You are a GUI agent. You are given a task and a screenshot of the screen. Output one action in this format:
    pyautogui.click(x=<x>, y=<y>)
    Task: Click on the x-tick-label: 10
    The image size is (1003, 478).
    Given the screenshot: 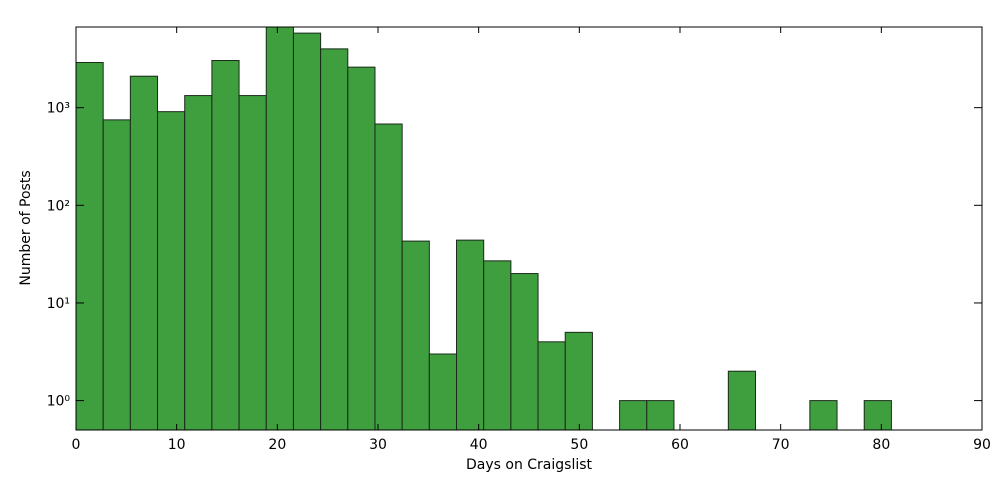 What is the action you would take?
    pyautogui.click(x=177, y=445)
    